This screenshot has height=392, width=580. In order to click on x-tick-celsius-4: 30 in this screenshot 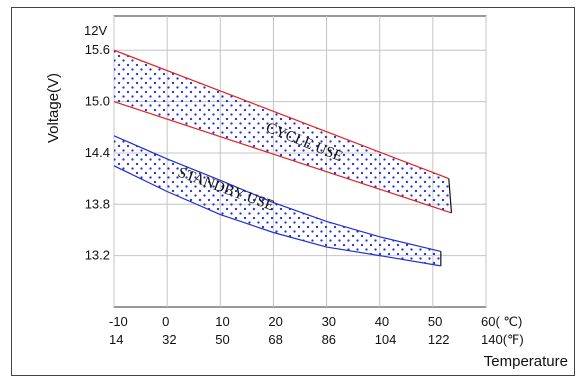, I will do `click(329, 321)`.